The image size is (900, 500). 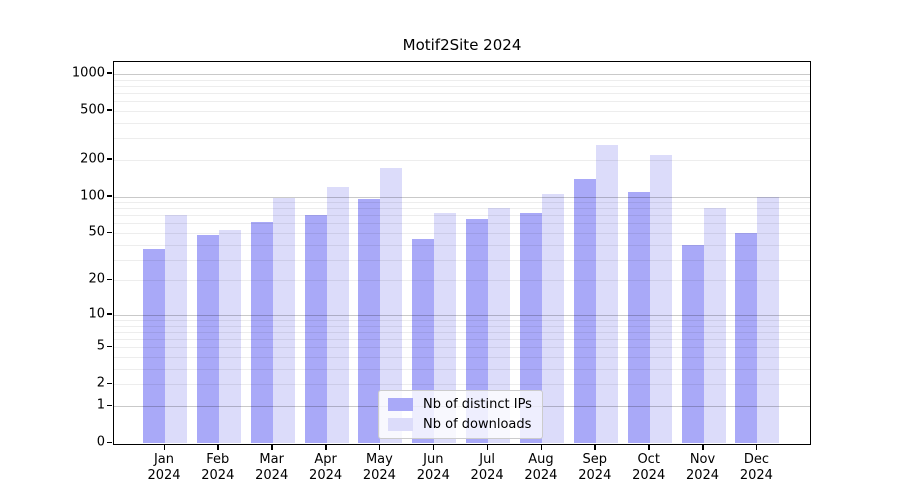 I want to click on y-axis: 0 1 2 5 10 20 50 100 200 500 1000, so click(x=52, y=254).